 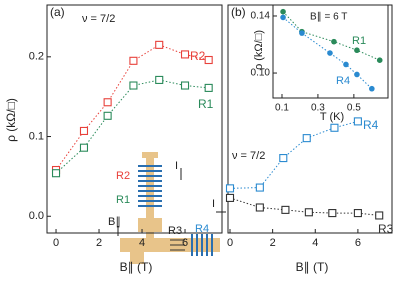 I want to click on contacts, so click(x=177, y=245).